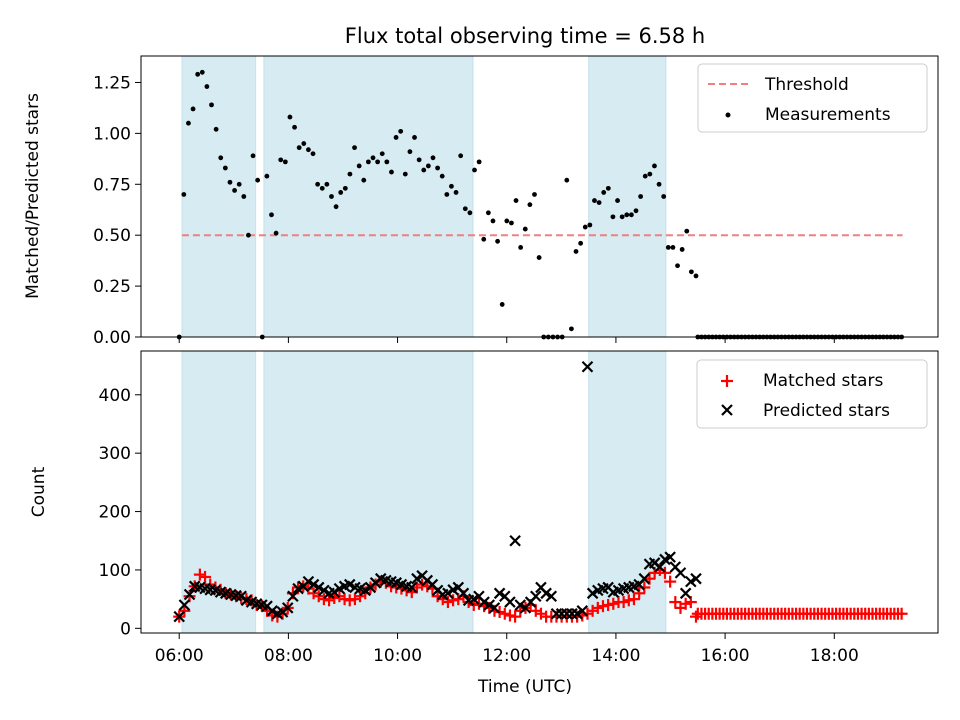  Describe the element at coordinates (615, 656) in the screenshot. I see `x-tick-label: 14:00` at that location.